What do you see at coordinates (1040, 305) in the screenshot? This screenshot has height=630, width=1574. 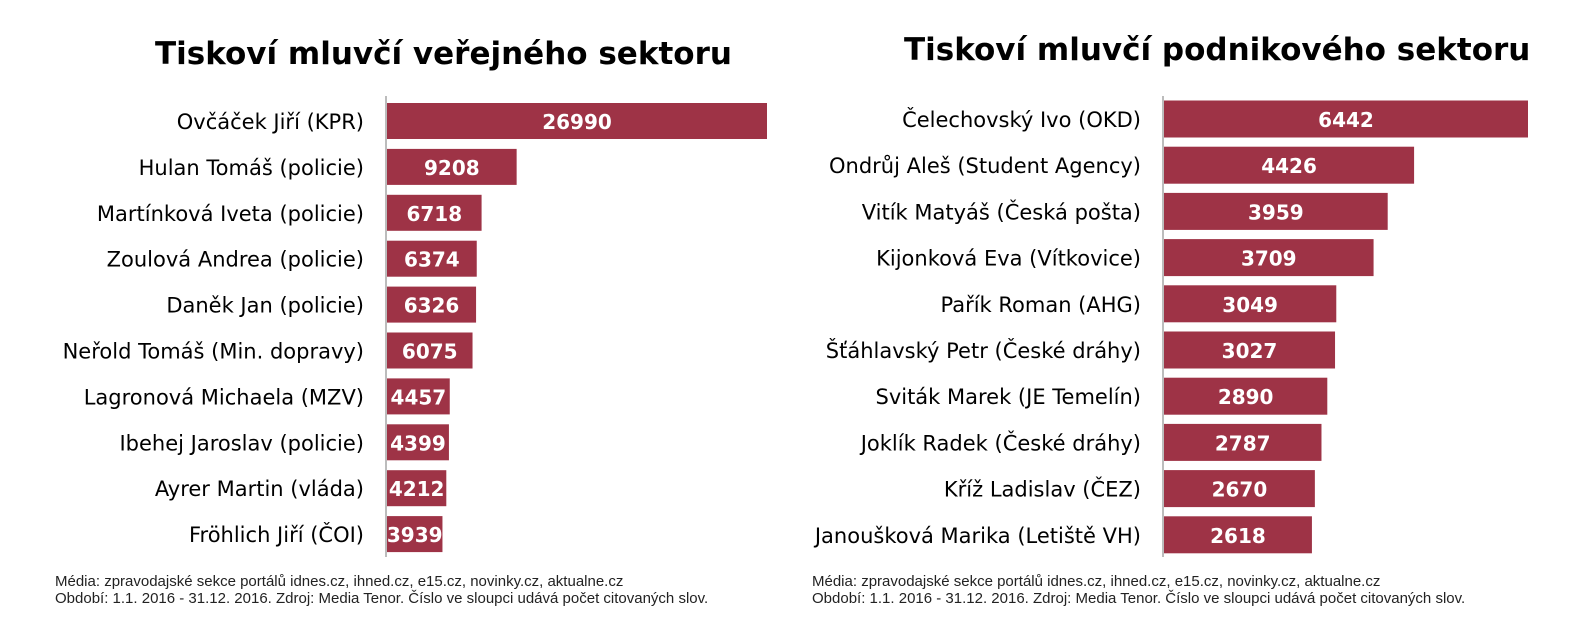 I see `category-label: Pařík Roman (AHG)` at bounding box center [1040, 305].